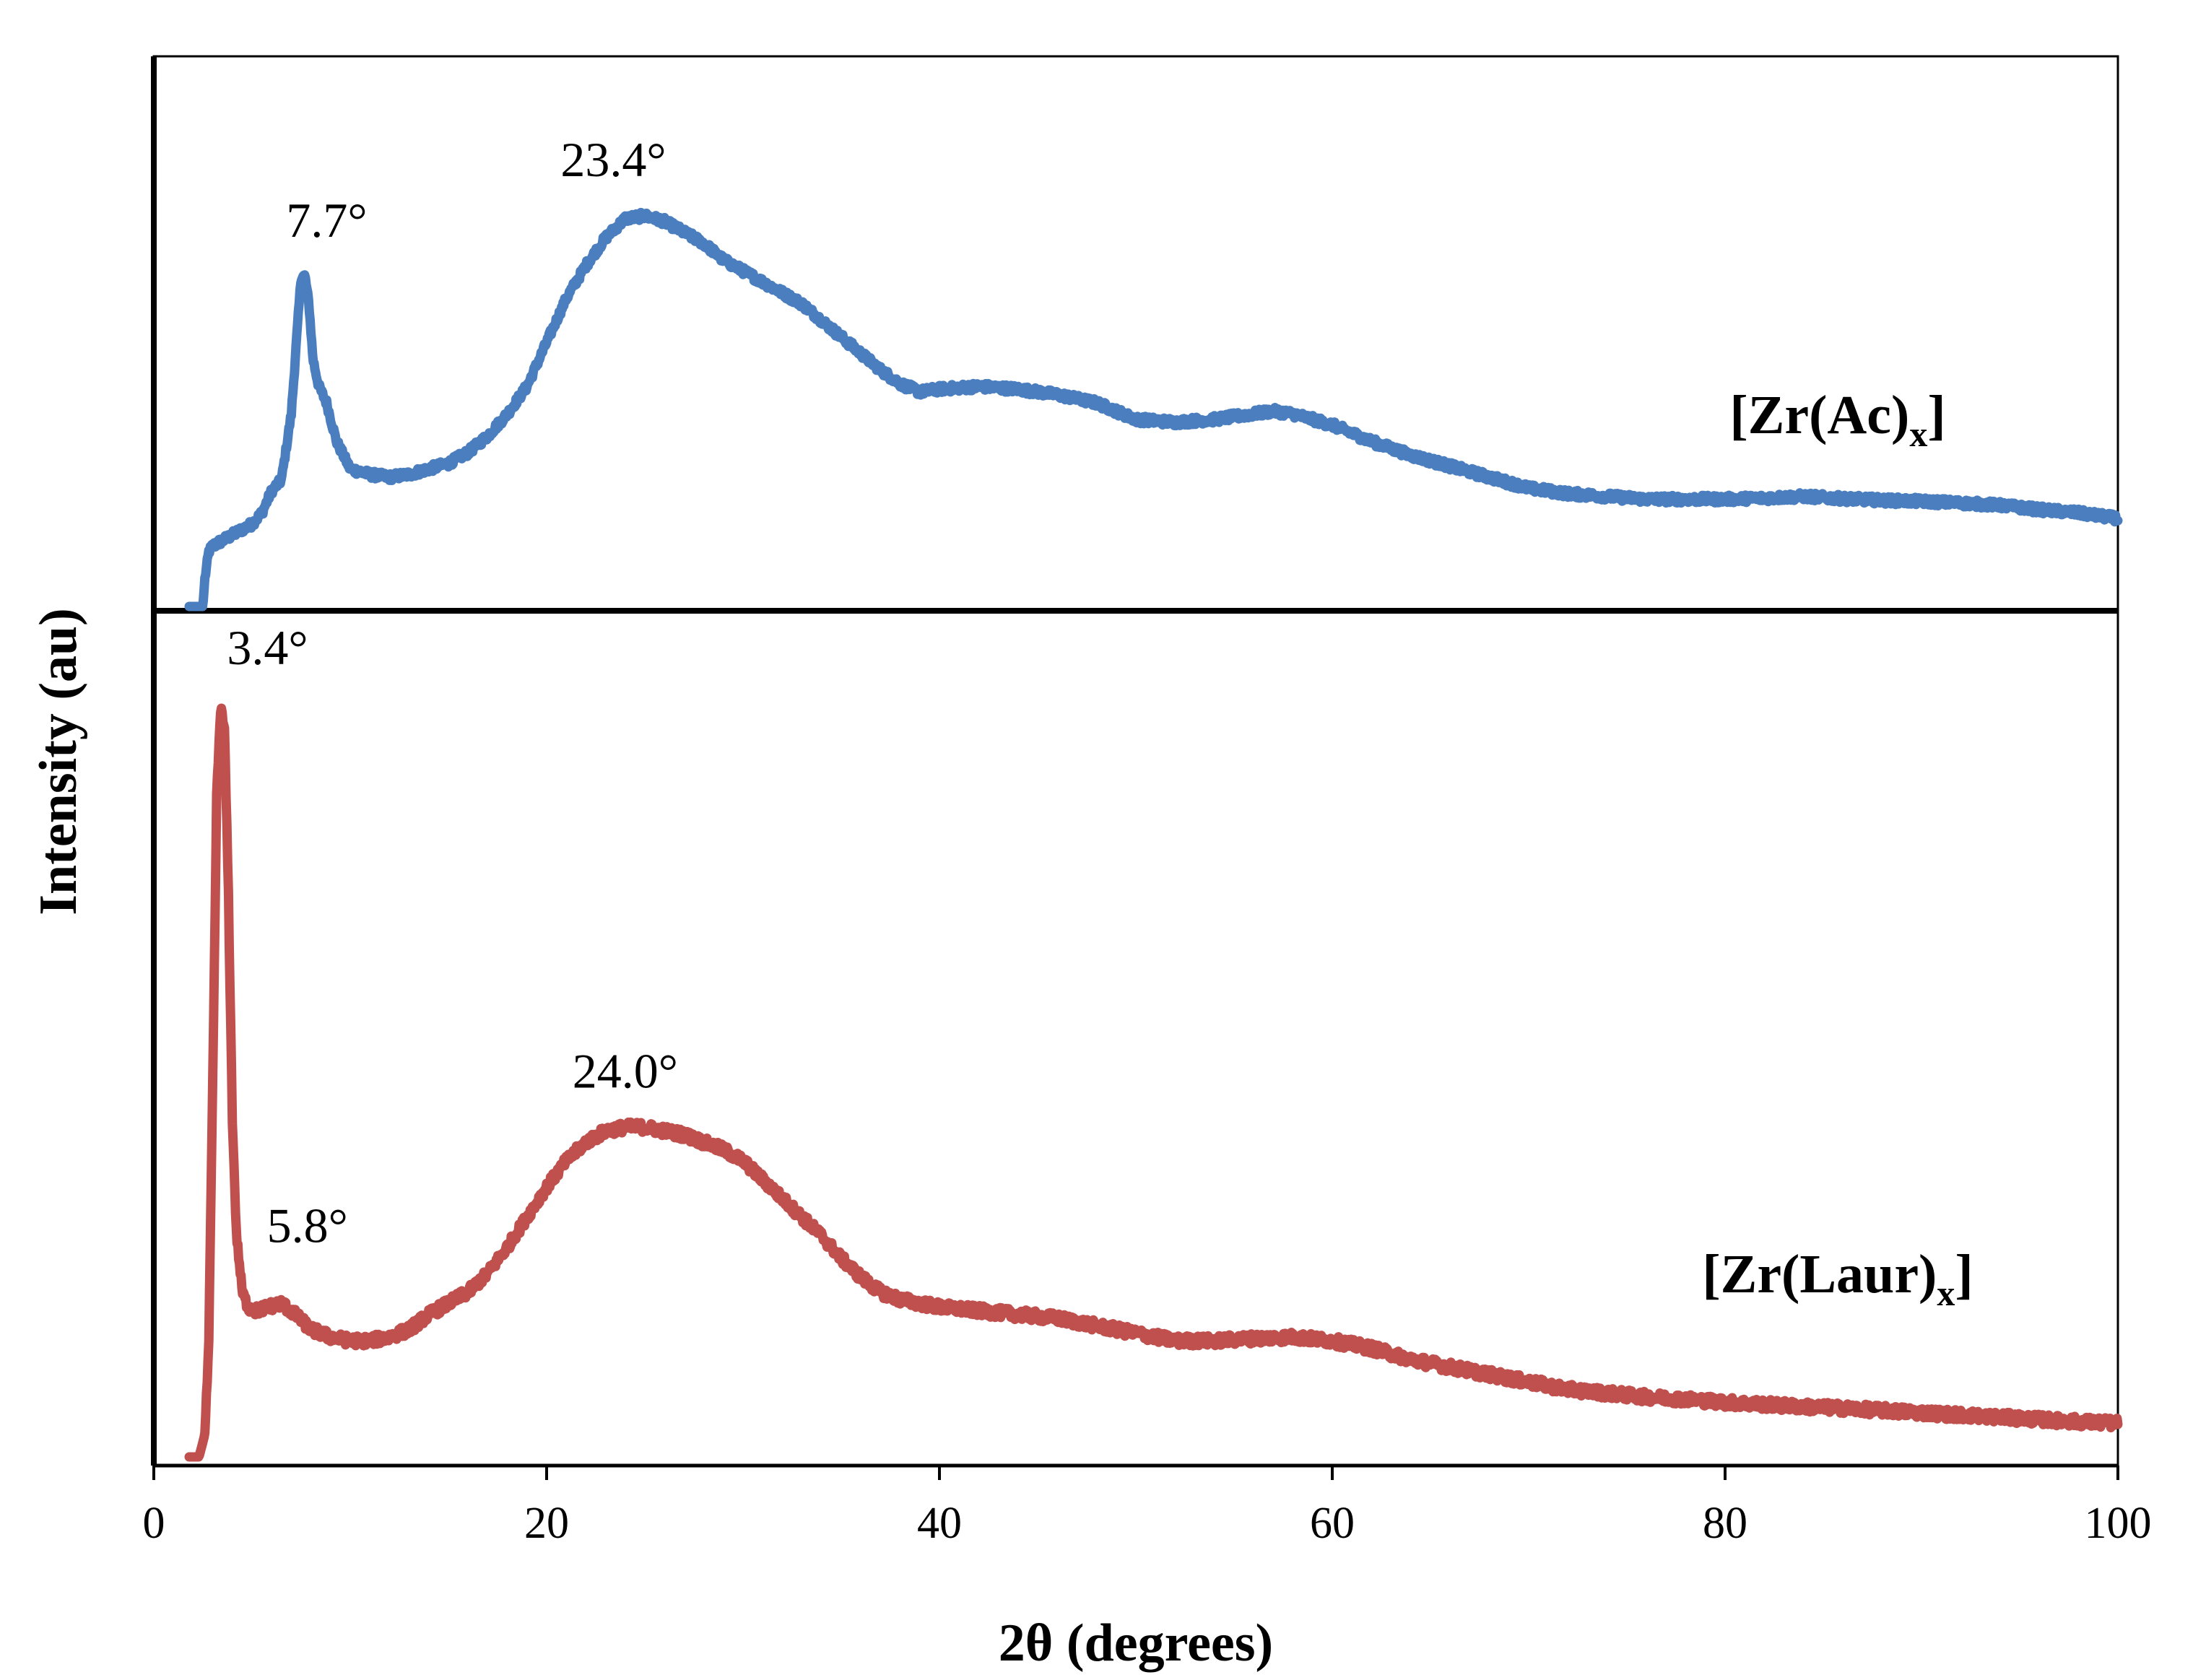 The image size is (2193, 1680). What do you see at coordinates (939, 1523) in the screenshot?
I see `x-tick-label: 40` at bounding box center [939, 1523].